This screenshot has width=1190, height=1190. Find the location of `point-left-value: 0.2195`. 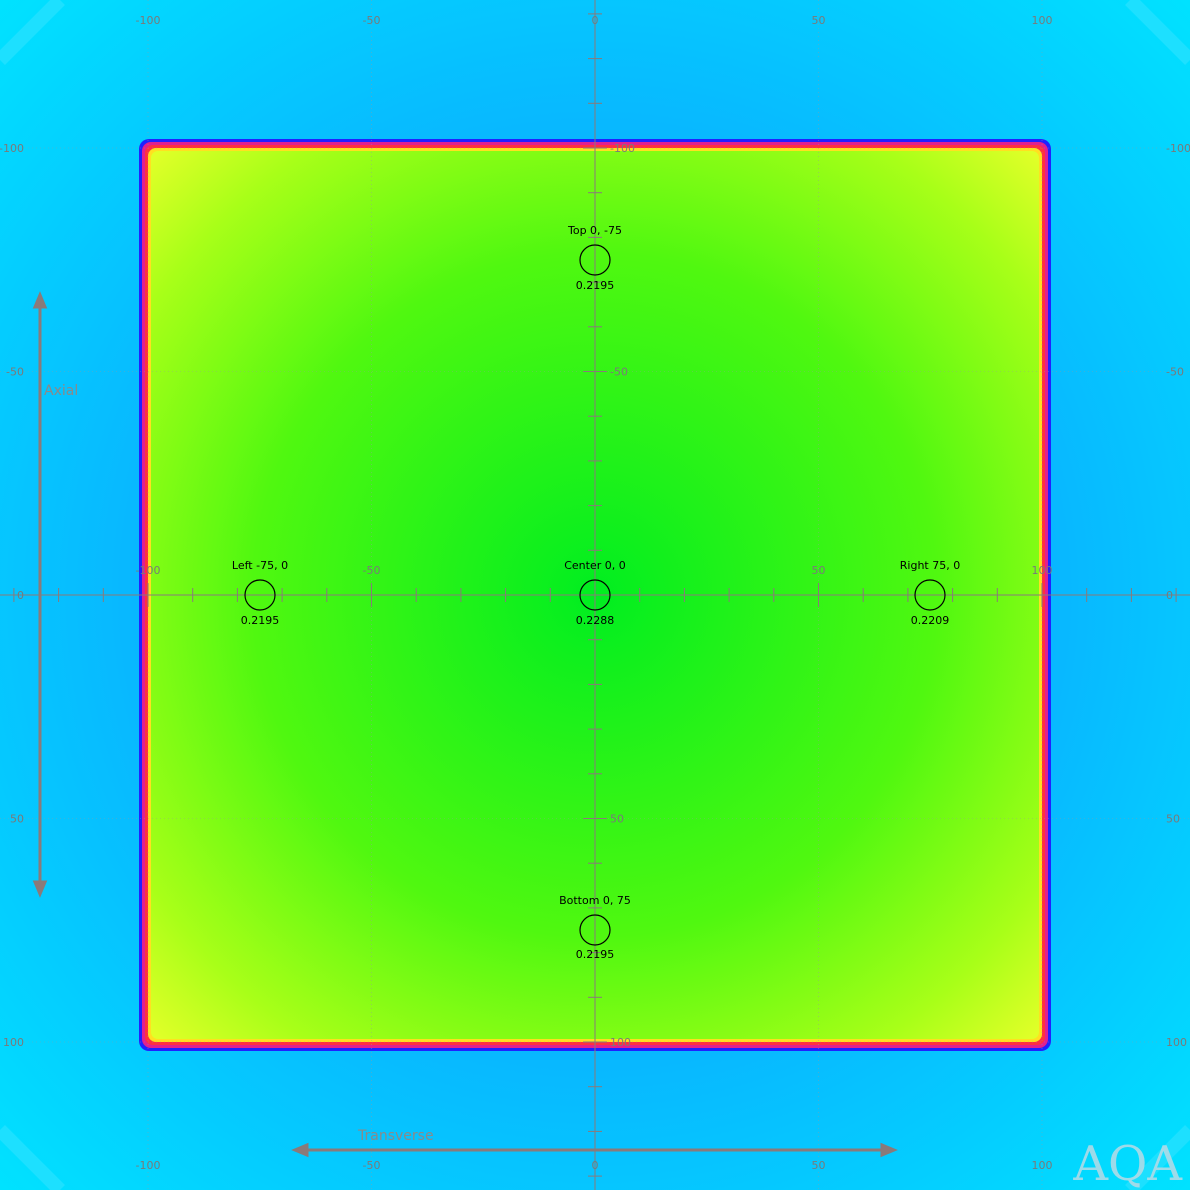

point-left-value: 0.2195 is located at coordinates (260, 620).